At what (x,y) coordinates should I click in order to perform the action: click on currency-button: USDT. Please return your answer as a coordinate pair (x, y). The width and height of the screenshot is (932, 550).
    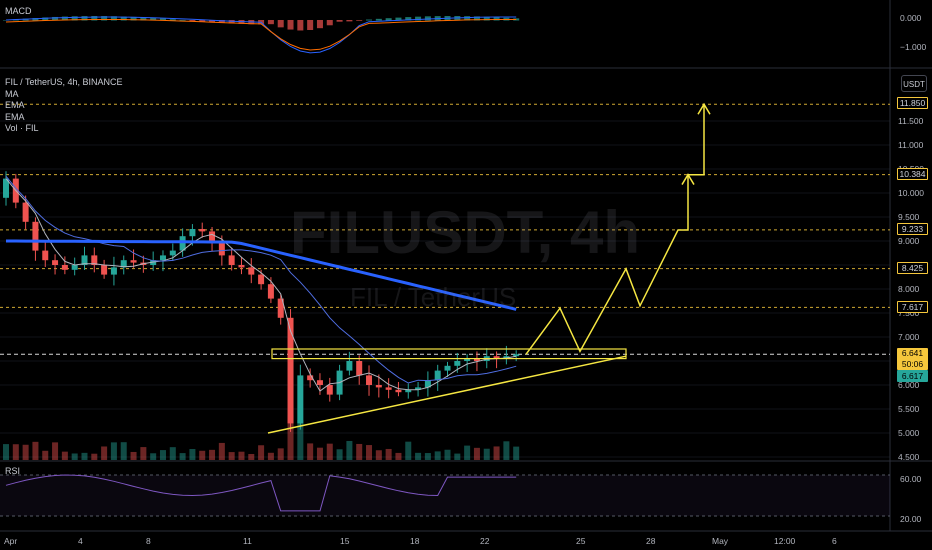
    Looking at the image, I should click on (914, 83).